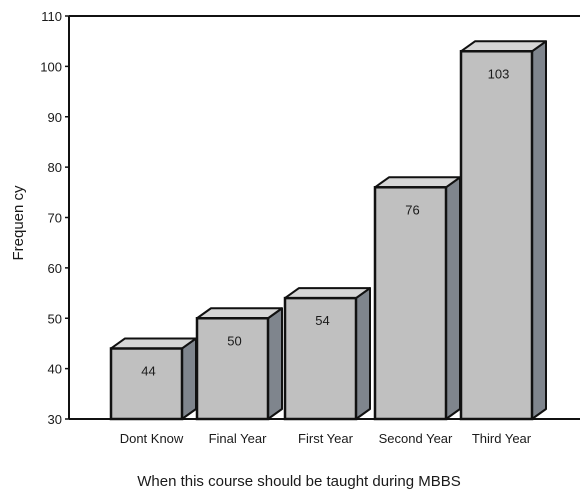 This screenshot has width=580, height=498. I want to click on data-label: 50, so click(234, 340).